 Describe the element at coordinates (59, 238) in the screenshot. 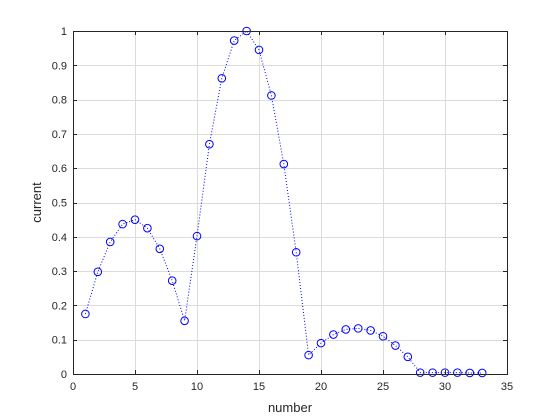

I see `y-tick-label: 0.4` at that location.